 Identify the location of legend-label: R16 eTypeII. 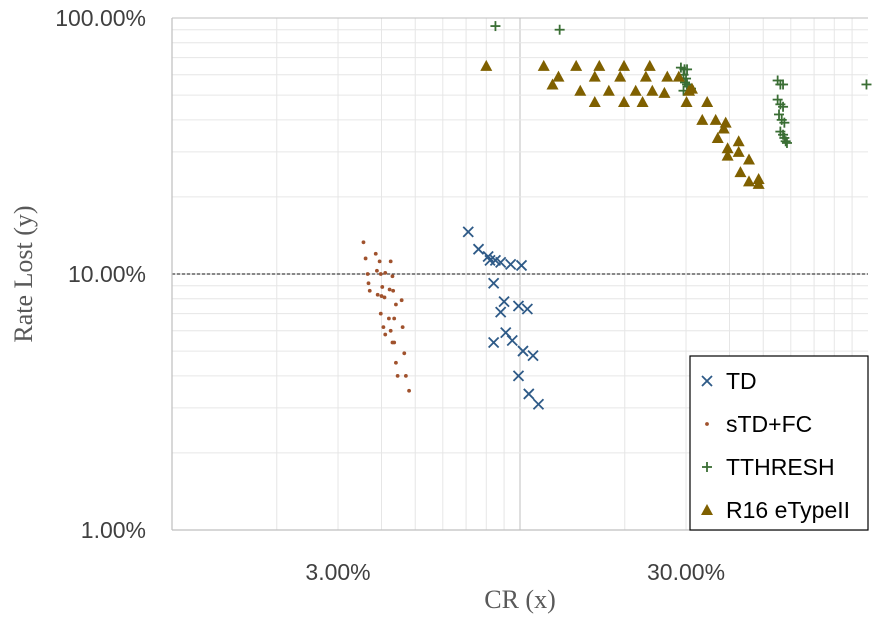
(788, 510).